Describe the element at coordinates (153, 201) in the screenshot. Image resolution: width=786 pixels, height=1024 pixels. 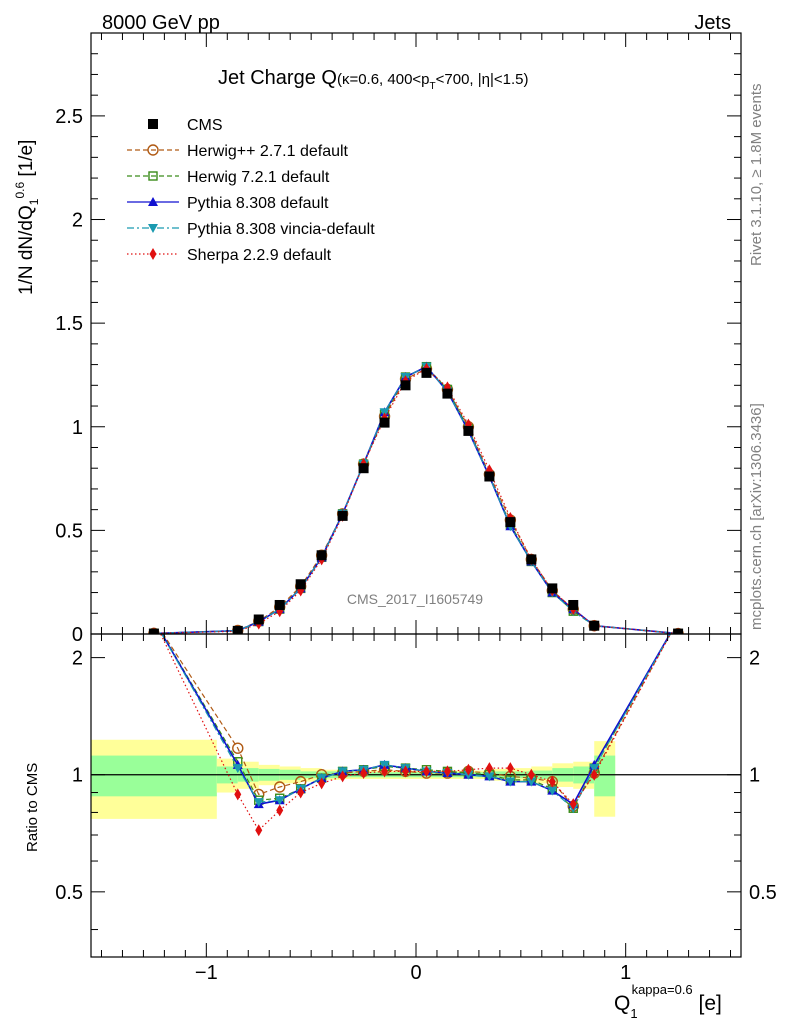
I see `legend-marker-pythia` at that location.